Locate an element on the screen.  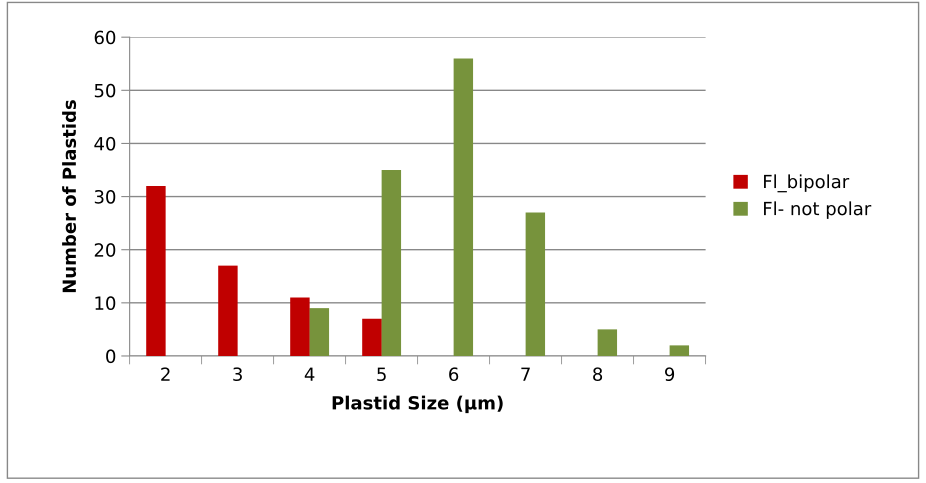
y-tick-label: 0 is located at coordinates (111, 356).